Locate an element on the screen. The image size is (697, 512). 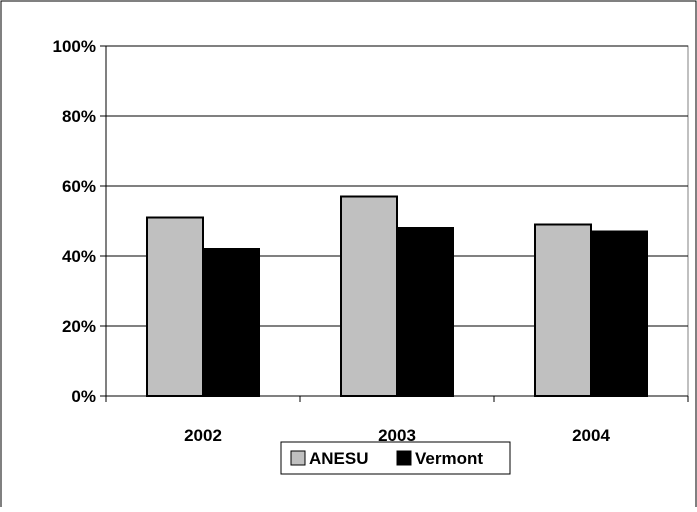
legend-swatch-anesu is located at coordinates (298, 458).